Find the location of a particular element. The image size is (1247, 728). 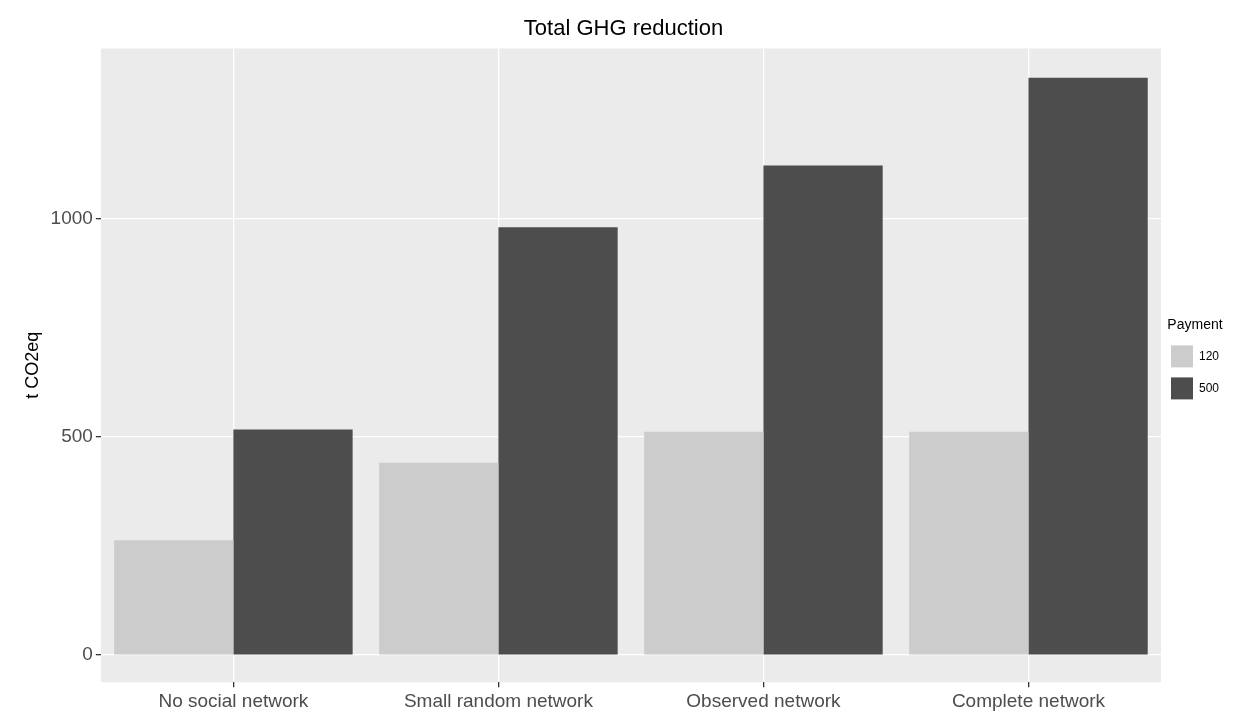

x-tick-label: No social network is located at coordinates (233, 700).